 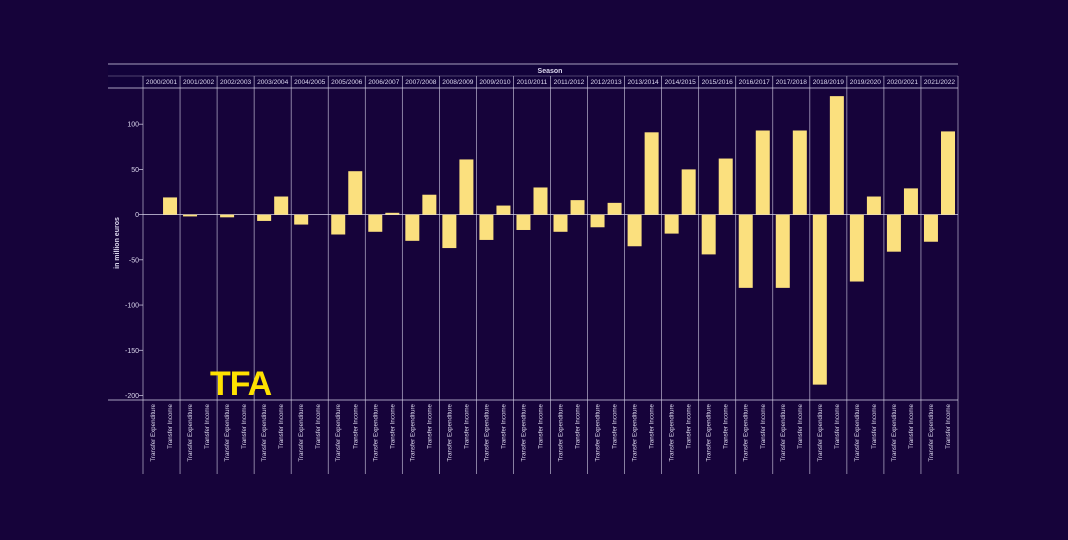 I want to click on season-label: 2016/2017, so click(x=755, y=82).